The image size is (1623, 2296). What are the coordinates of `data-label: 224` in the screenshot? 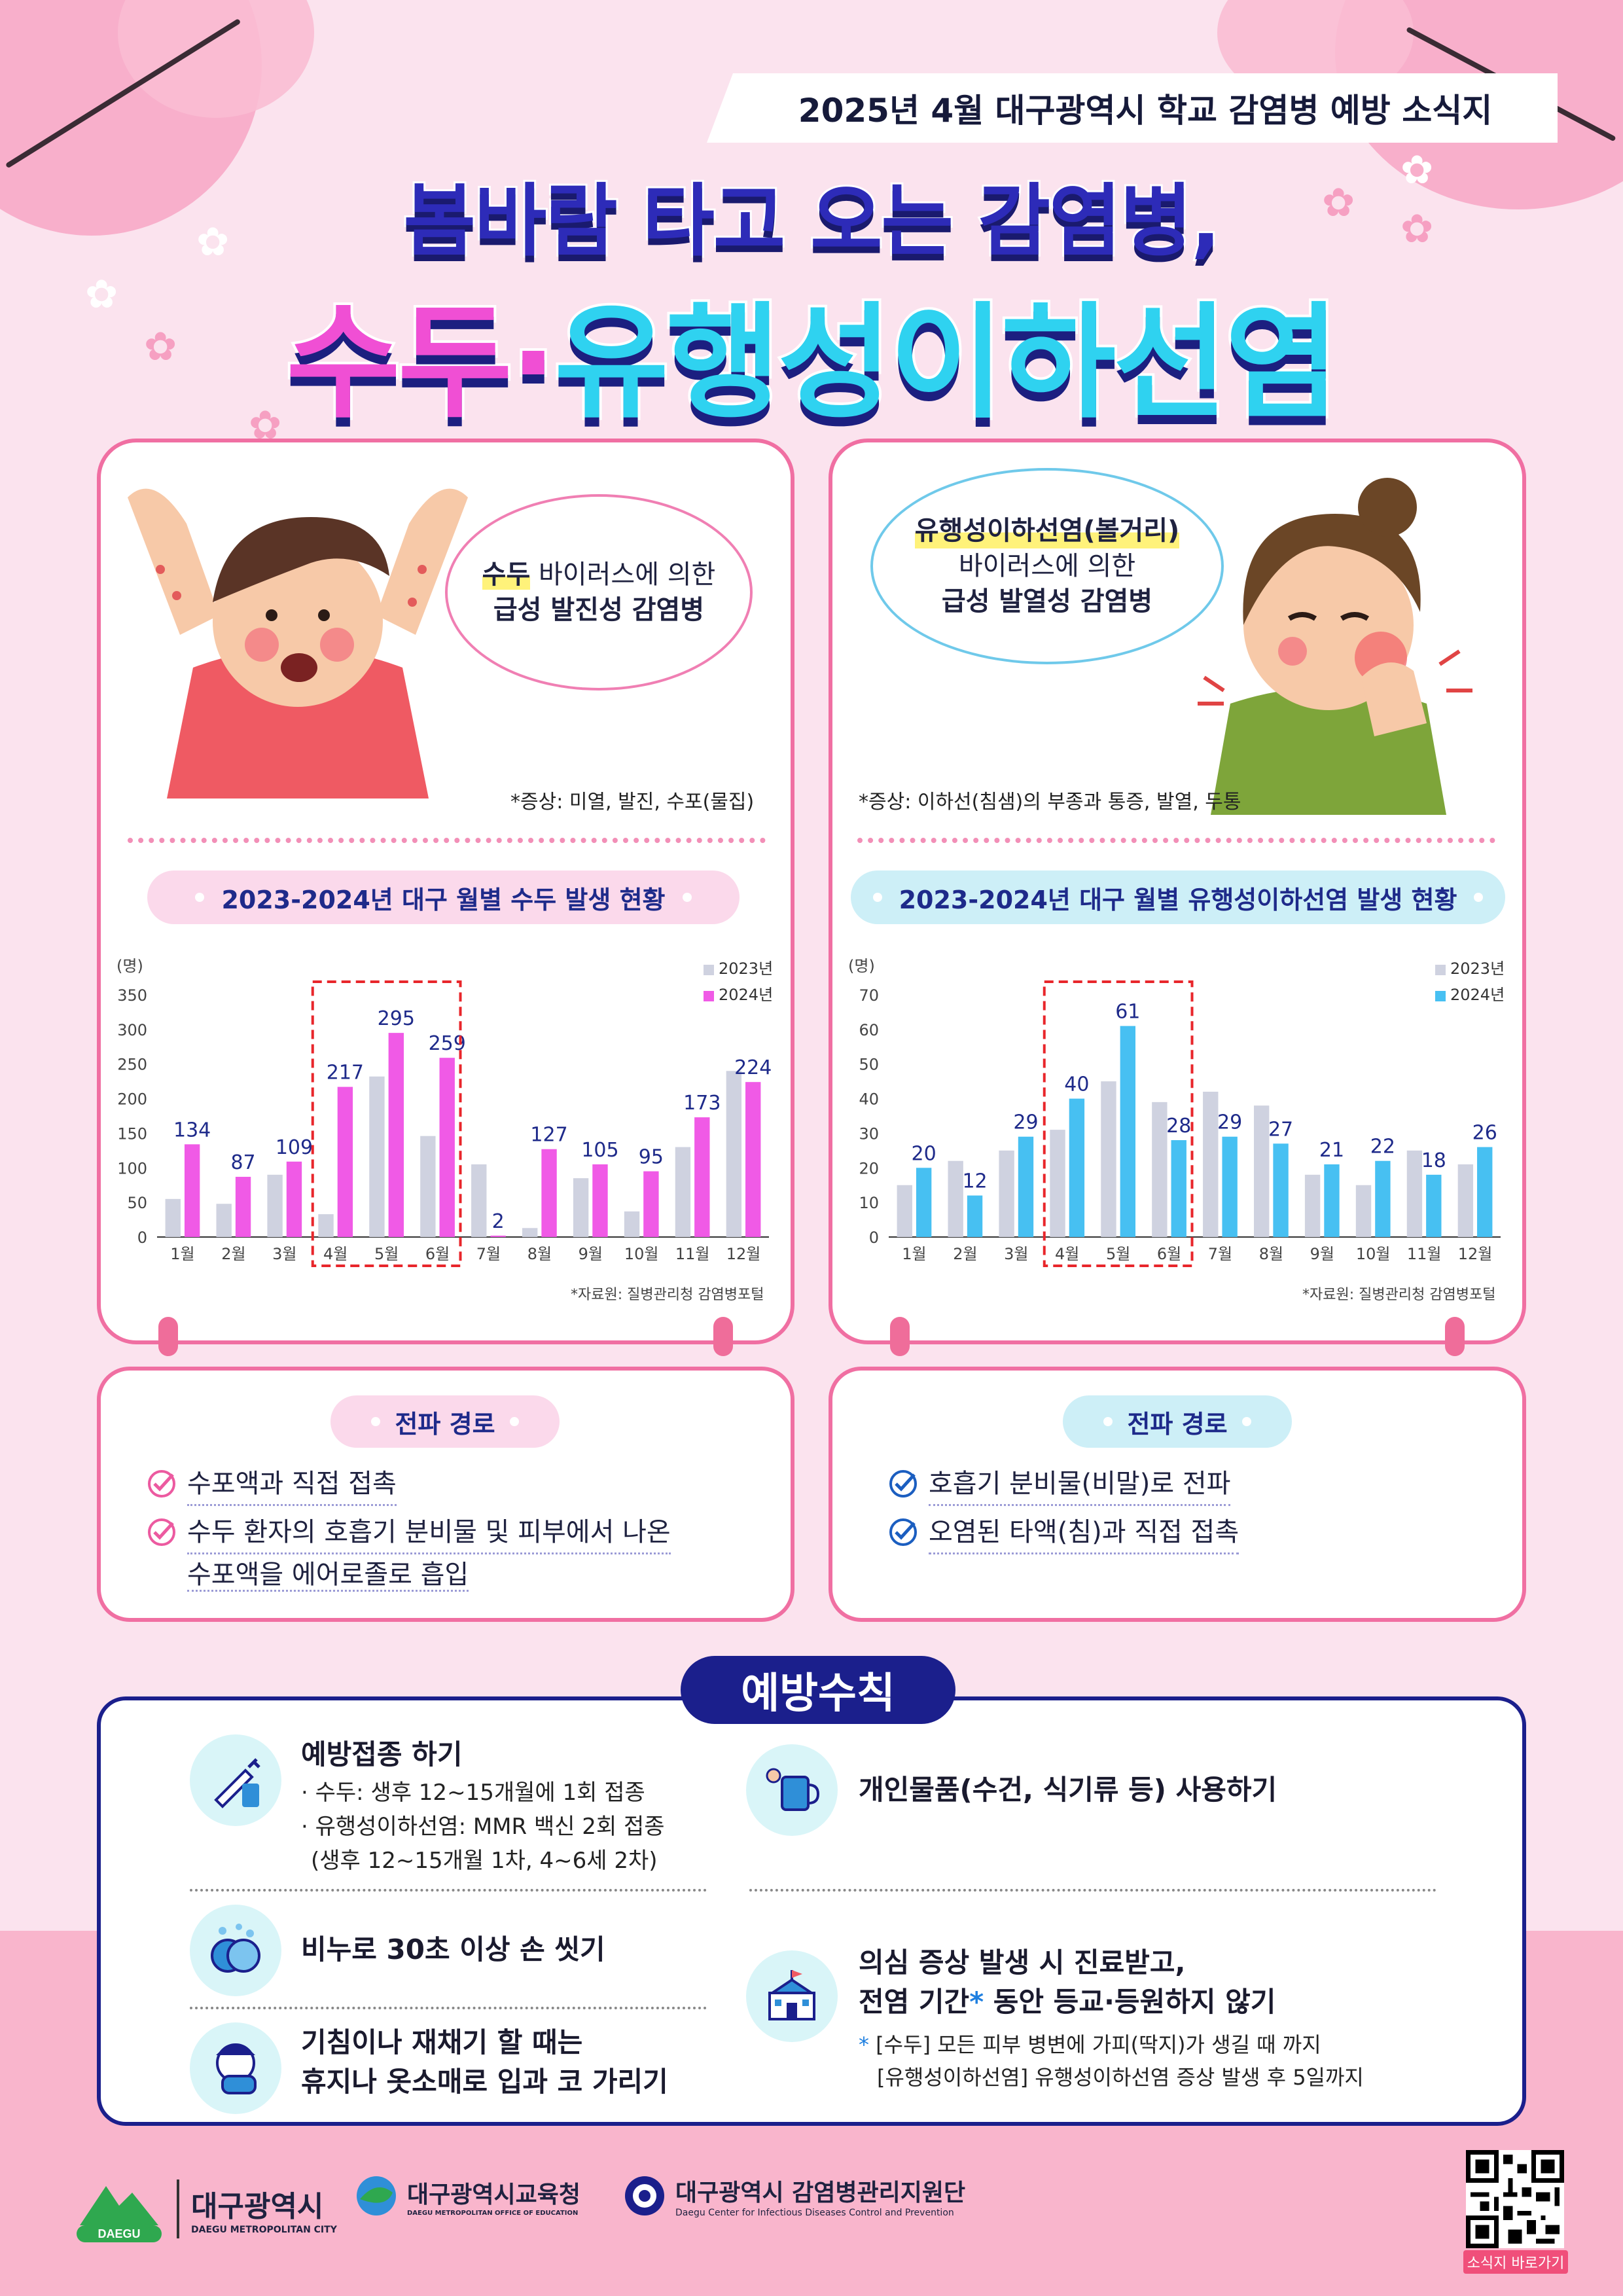 It's located at (753, 1067).